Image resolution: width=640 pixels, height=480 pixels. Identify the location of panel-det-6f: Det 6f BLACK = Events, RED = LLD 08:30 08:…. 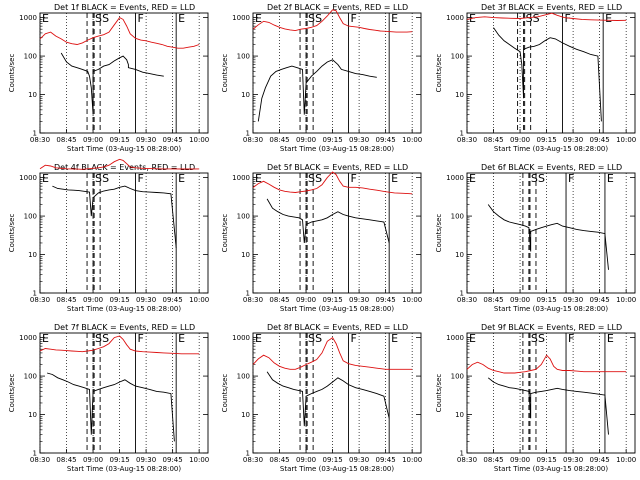
(535, 238).